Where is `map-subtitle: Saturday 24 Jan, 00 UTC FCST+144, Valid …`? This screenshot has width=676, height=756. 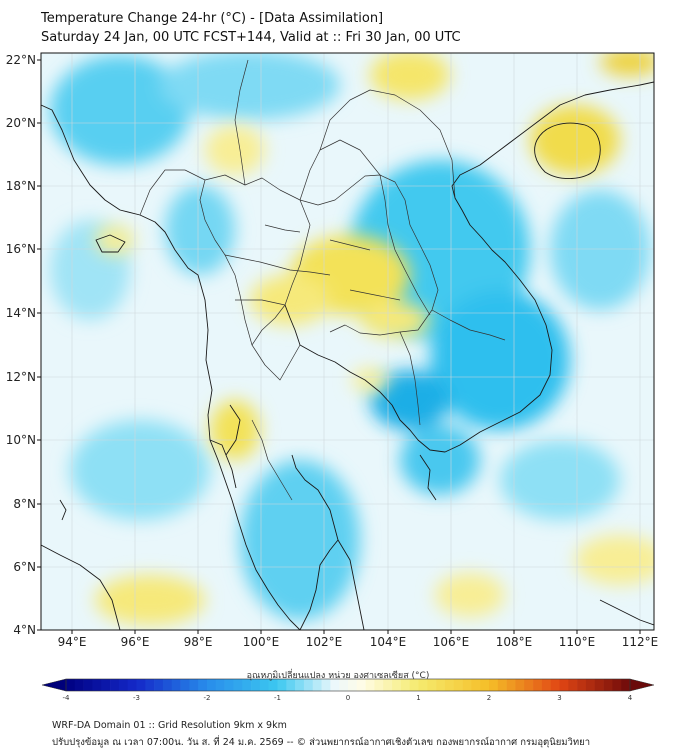
map-subtitle: Saturday 24 Jan, 00 UTC FCST+144, Valid … is located at coordinates (251, 37).